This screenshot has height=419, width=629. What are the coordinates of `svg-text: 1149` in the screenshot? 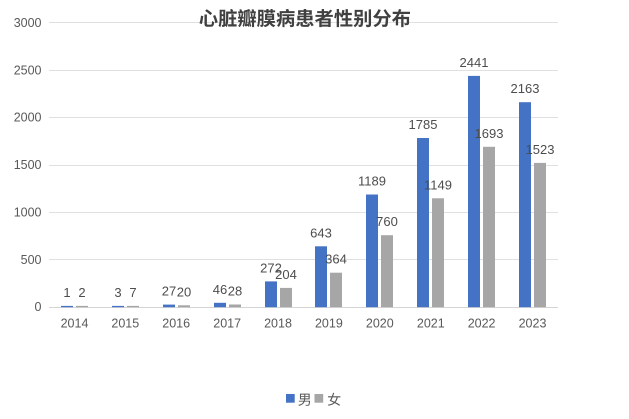 It's located at (438, 184).